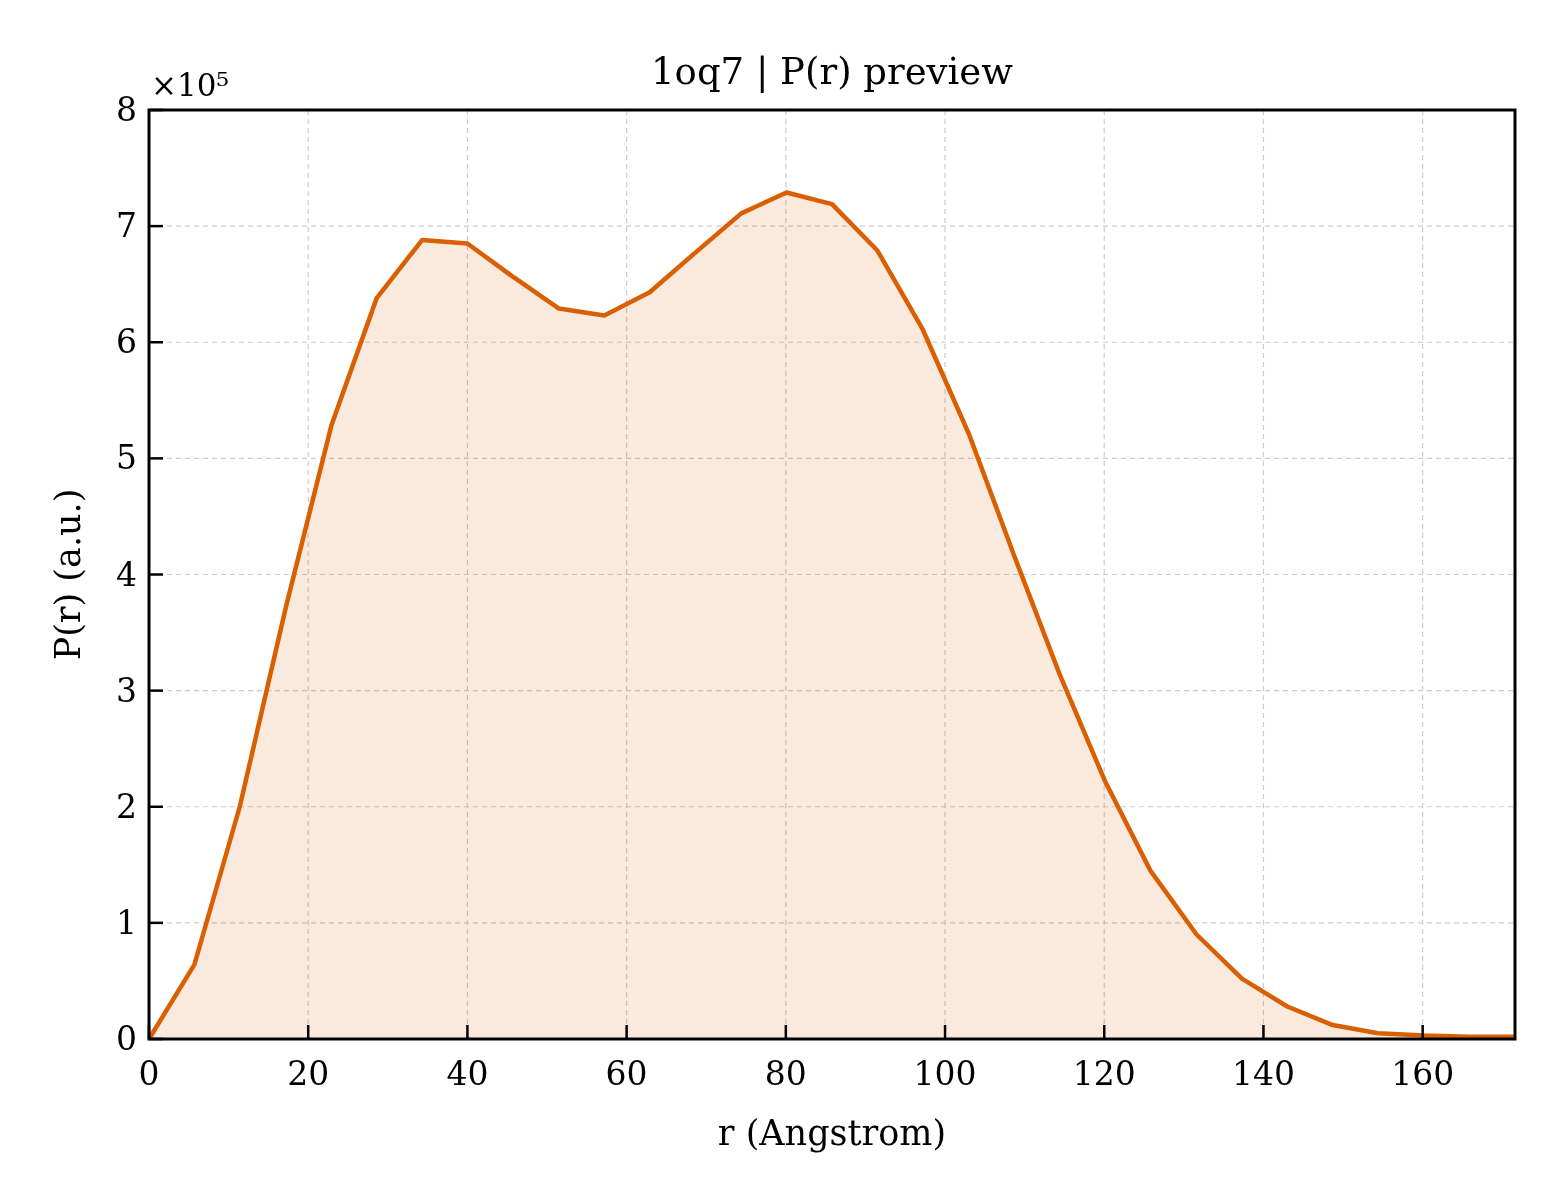  Describe the element at coordinates (126, 1038) in the screenshot. I see `y-tick-label: 0` at that location.